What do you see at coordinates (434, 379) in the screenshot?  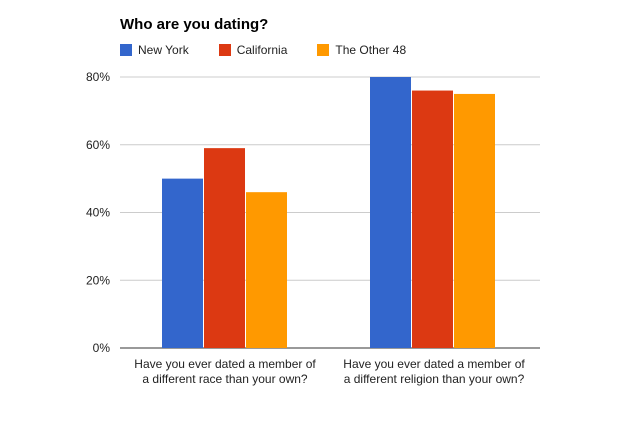 I see `x-category-label-religion-line-2: a different religion than your own?` at bounding box center [434, 379].